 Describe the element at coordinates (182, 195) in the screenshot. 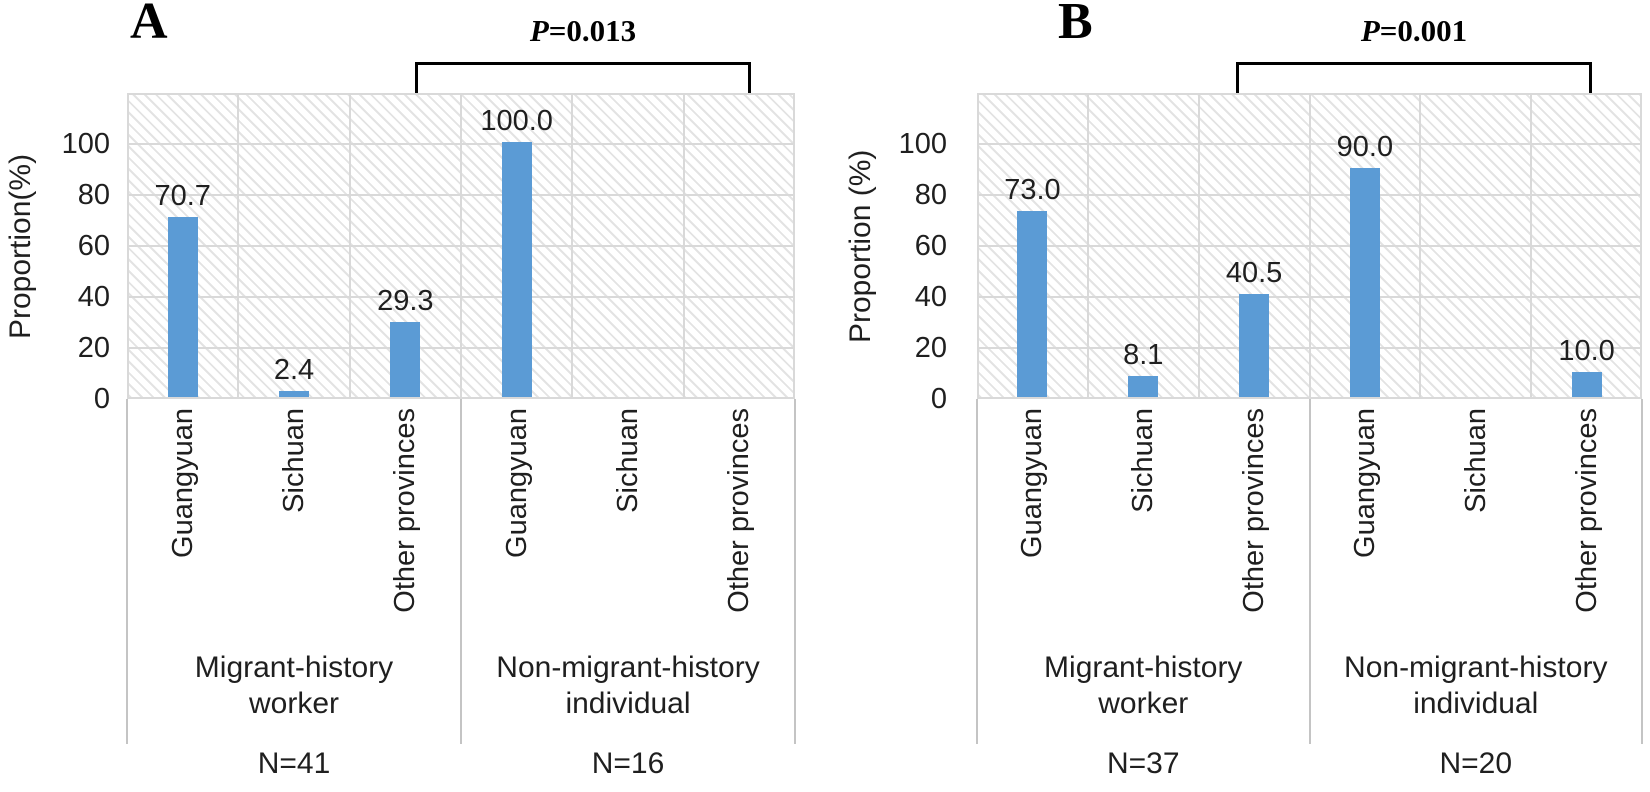

I see `bar-value-label: 70.7` at that location.